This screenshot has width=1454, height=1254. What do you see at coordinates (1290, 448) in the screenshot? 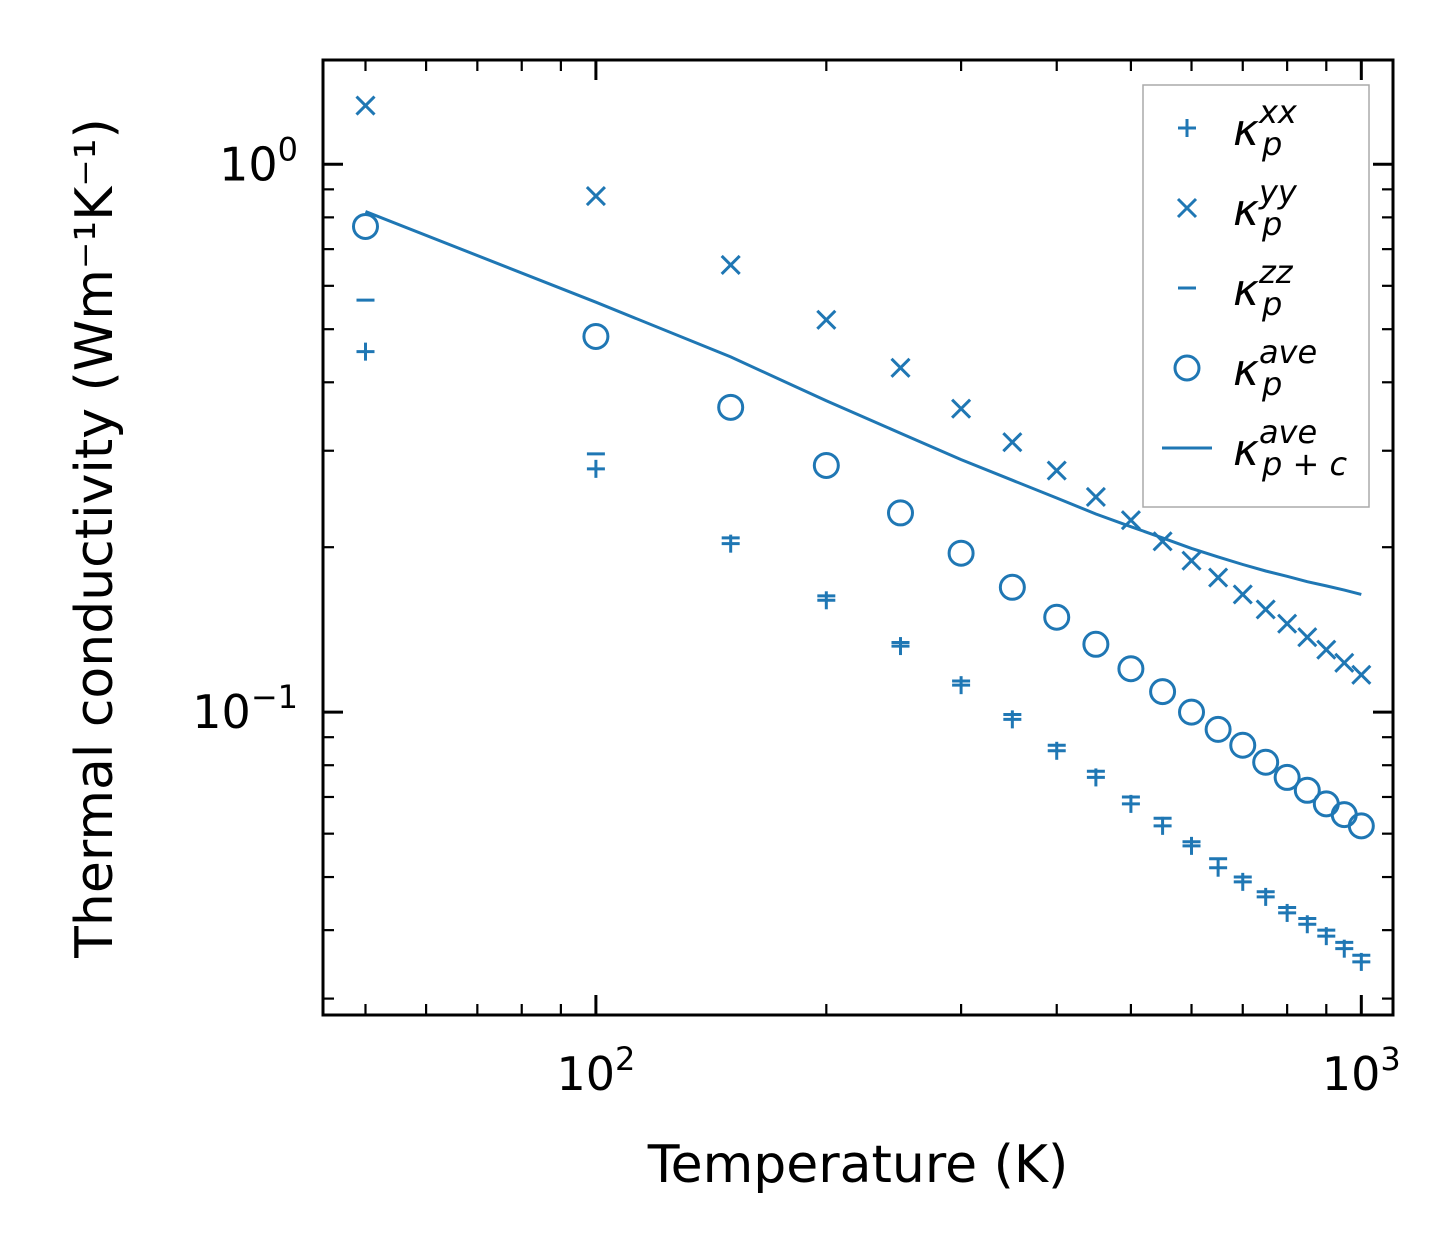
I see `legend-label: κave p + c` at bounding box center [1290, 448].